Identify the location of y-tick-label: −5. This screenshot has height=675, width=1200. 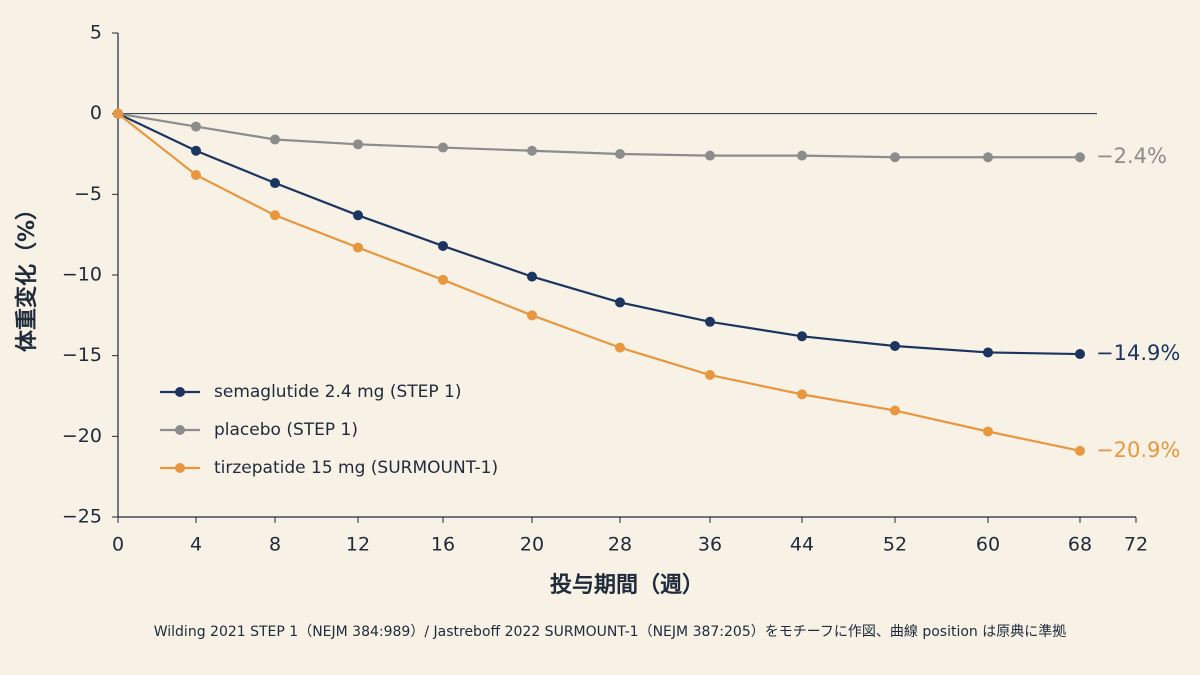
(88, 194).